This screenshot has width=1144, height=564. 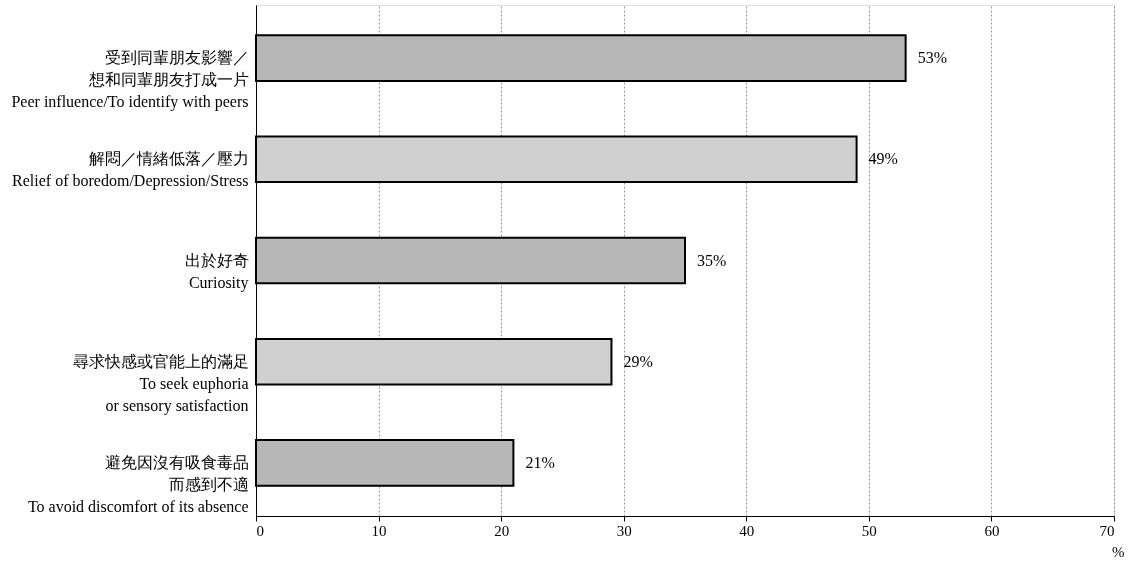 What do you see at coordinates (260, 530) in the screenshot?
I see `x-tick-label: 0` at bounding box center [260, 530].